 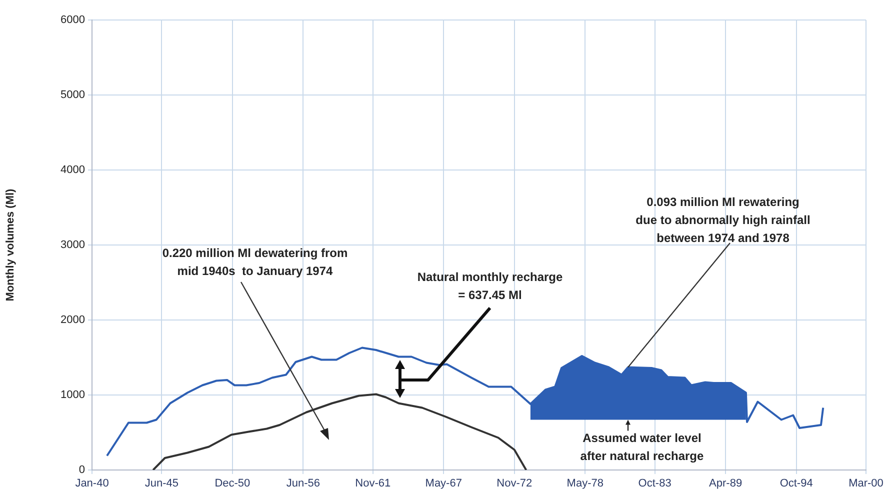 What do you see at coordinates (72, 320) in the screenshot?
I see `y-tick-label: 2000` at bounding box center [72, 320].